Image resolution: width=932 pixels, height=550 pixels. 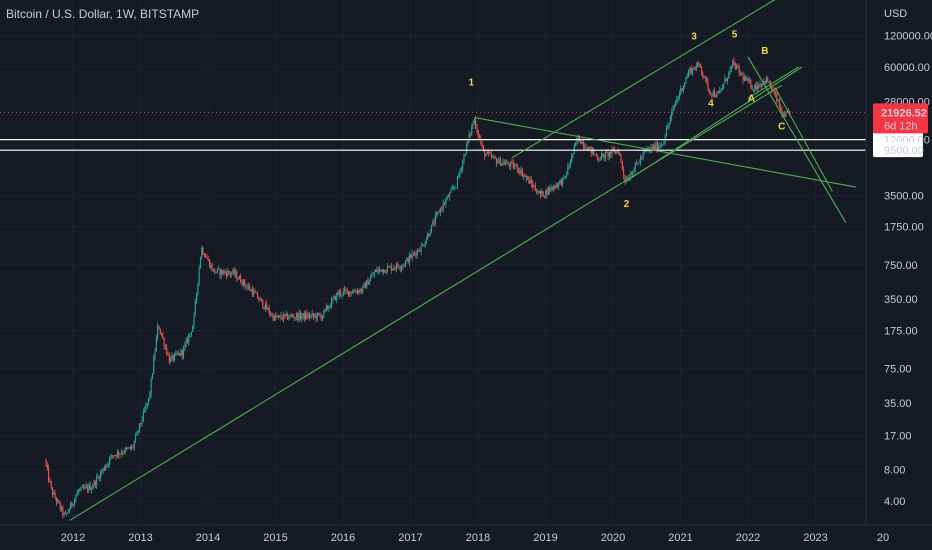 I want to click on wave-label: C, so click(x=781, y=127).